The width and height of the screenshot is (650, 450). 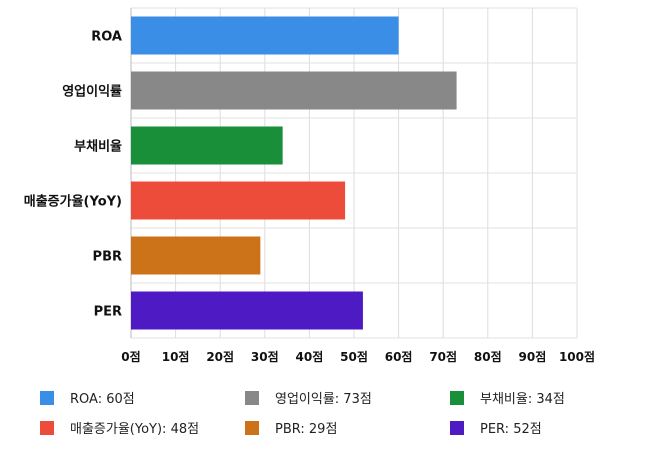 I want to click on x-tick-label: 10점, so click(x=176, y=356).